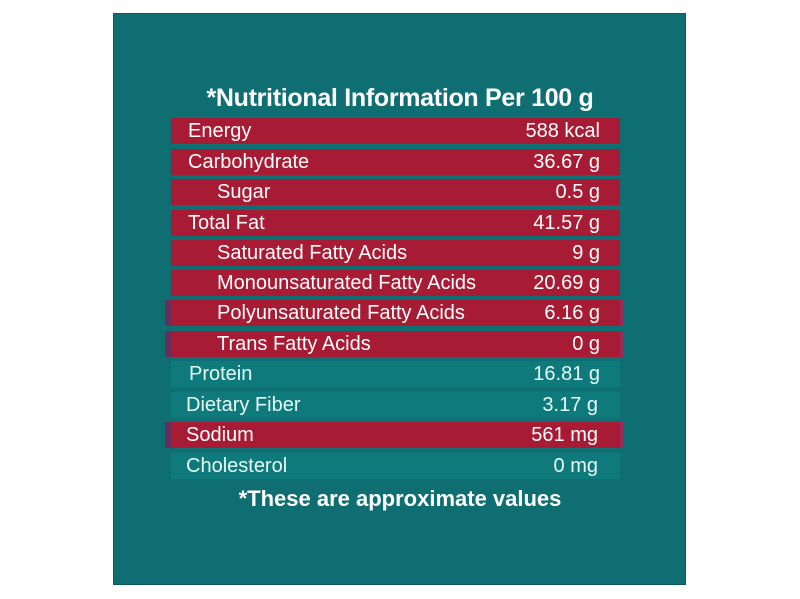 This screenshot has height=599, width=800. What do you see at coordinates (395, 374) in the screenshot?
I see `nutrition-row-protein: Protein 16.81 g` at bounding box center [395, 374].